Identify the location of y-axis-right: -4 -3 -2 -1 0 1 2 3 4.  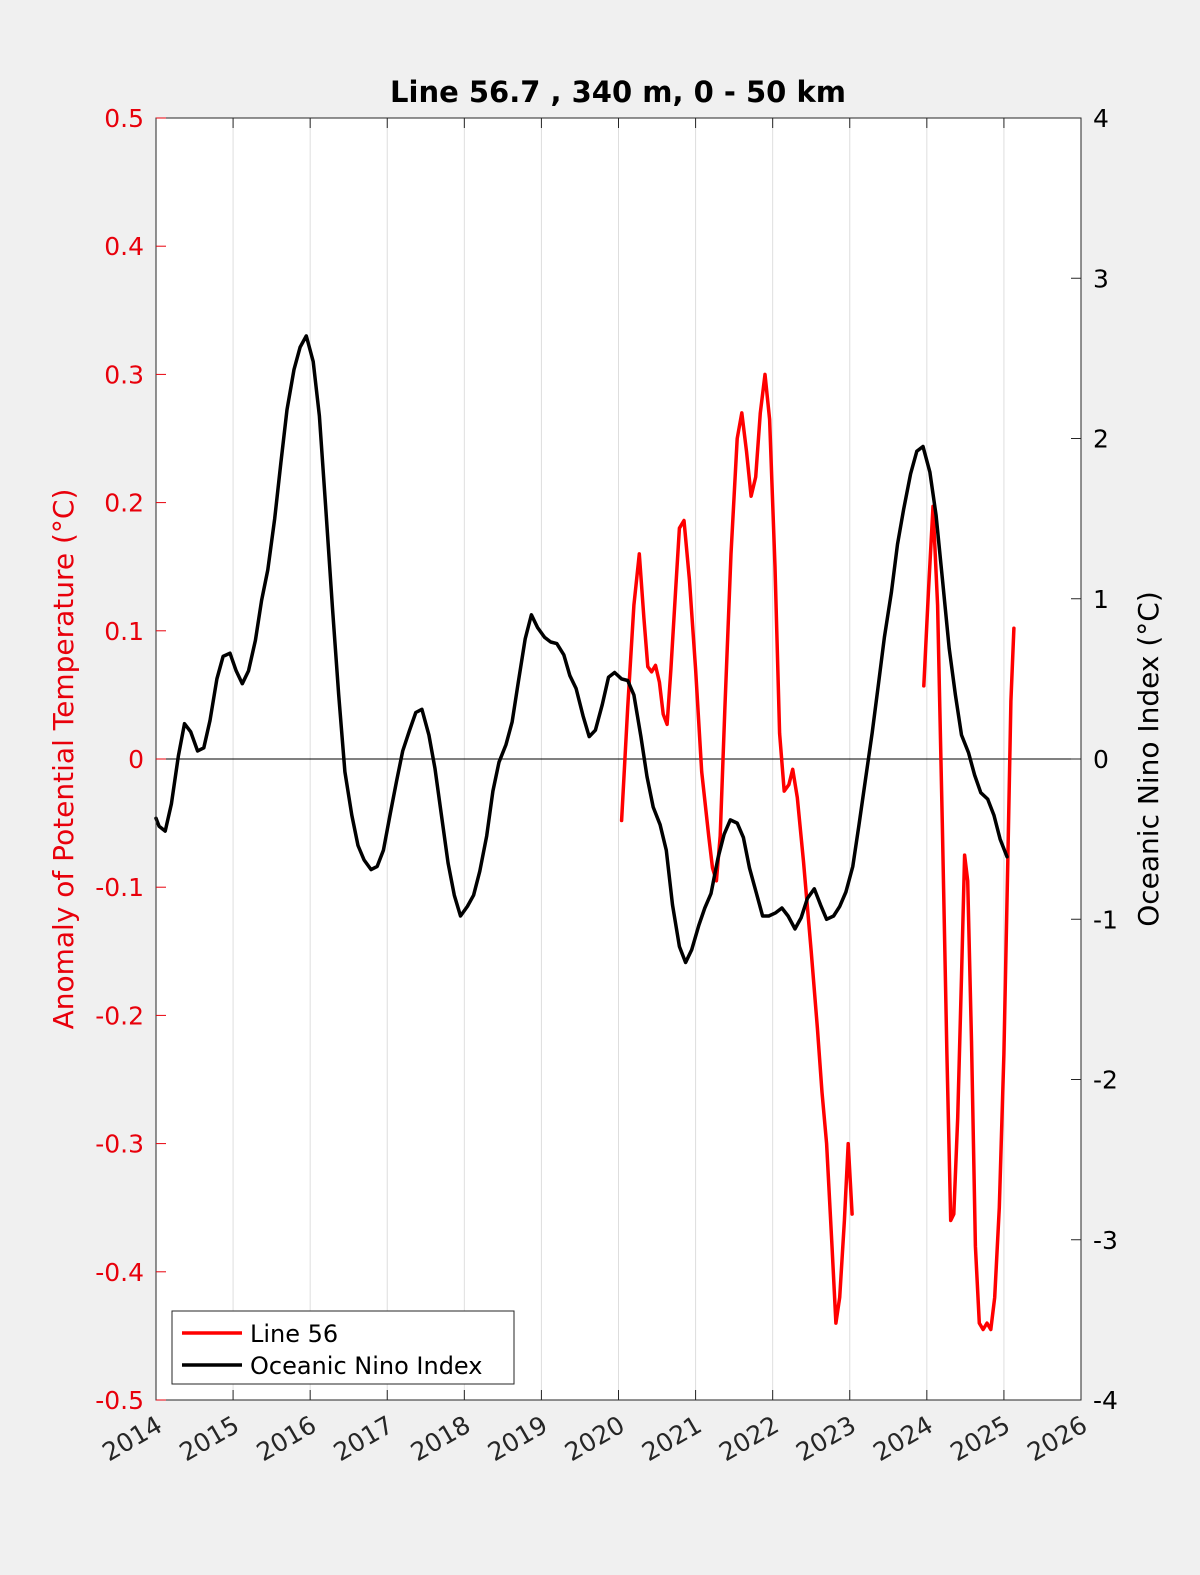
(1094, 759).